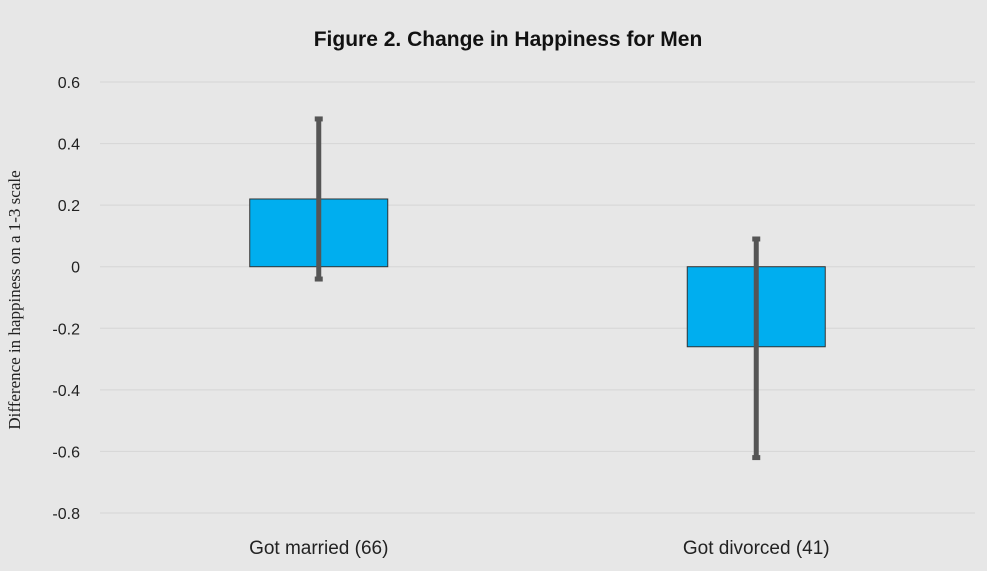 This screenshot has width=987, height=571. I want to click on x-axis-categories: Got married (66) Got divorced (41), so click(539, 548).